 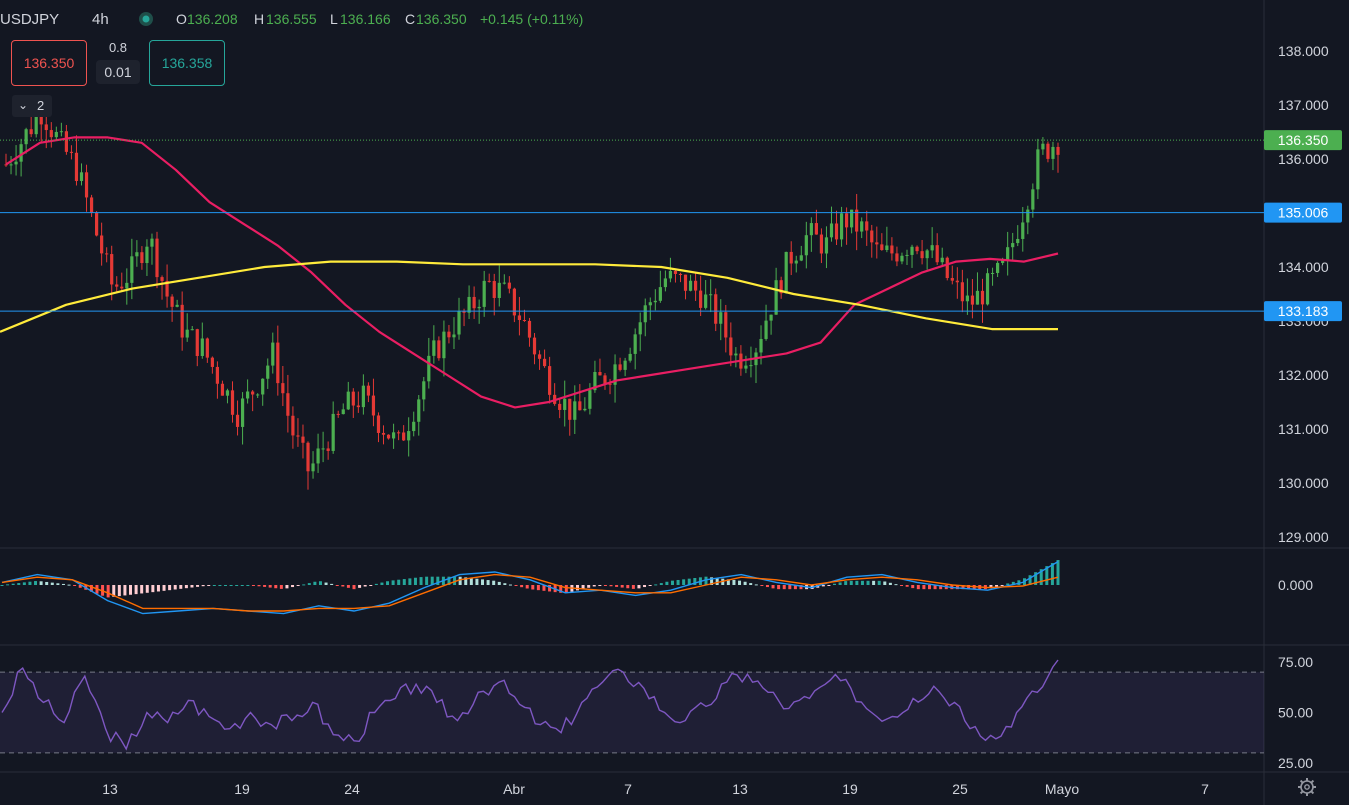 I want to click on price-tick-label: 129.000, so click(x=1303, y=537).